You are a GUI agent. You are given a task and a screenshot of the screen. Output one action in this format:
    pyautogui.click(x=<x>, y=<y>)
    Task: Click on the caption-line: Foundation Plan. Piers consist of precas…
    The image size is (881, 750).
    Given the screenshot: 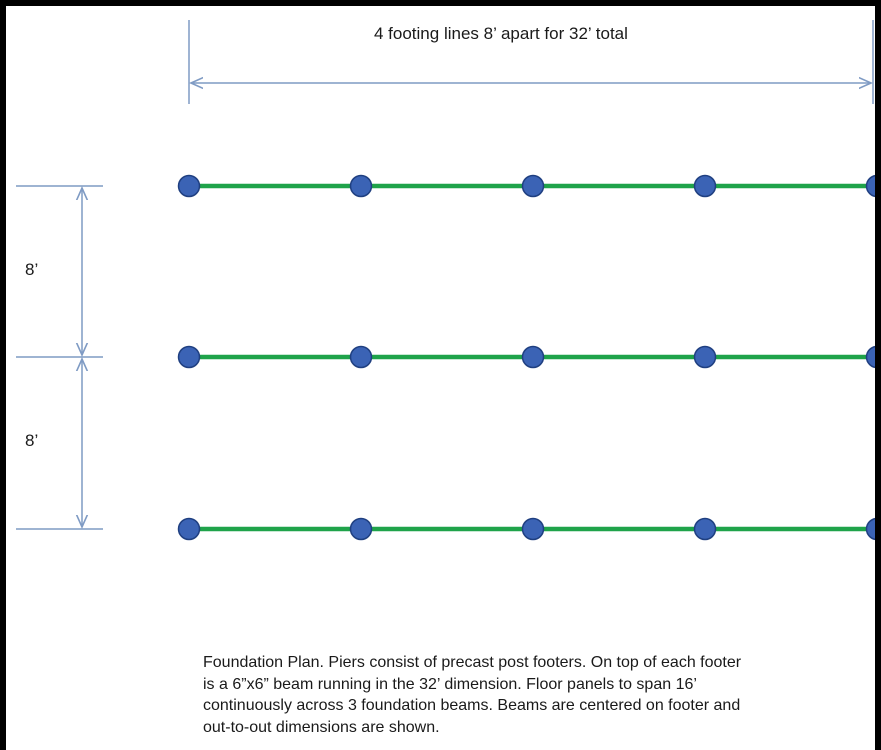 What is the action you would take?
    pyautogui.click(x=472, y=662)
    